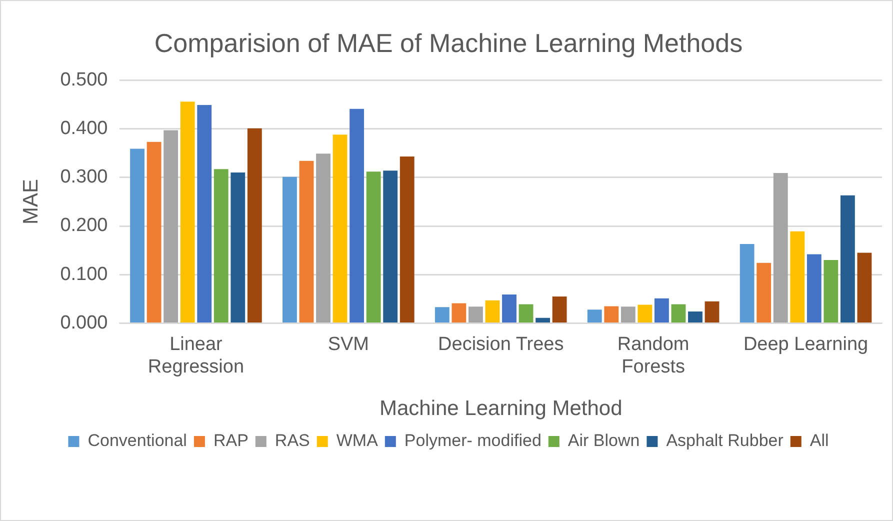  Describe the element at coordinates (805, 344) in the screenshot. I see `x-tick-label: Deep Learning` at that location.